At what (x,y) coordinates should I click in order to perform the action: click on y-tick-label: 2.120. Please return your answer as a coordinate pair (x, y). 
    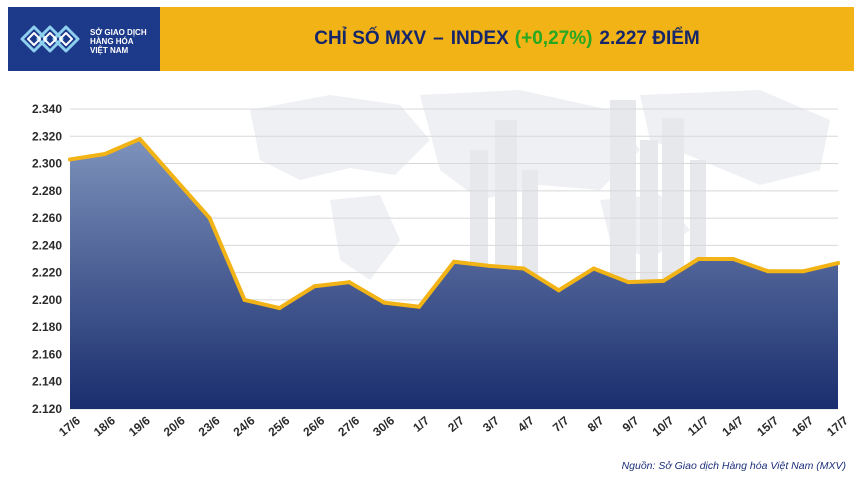
    Looking at the image, I should click on (47, 409).